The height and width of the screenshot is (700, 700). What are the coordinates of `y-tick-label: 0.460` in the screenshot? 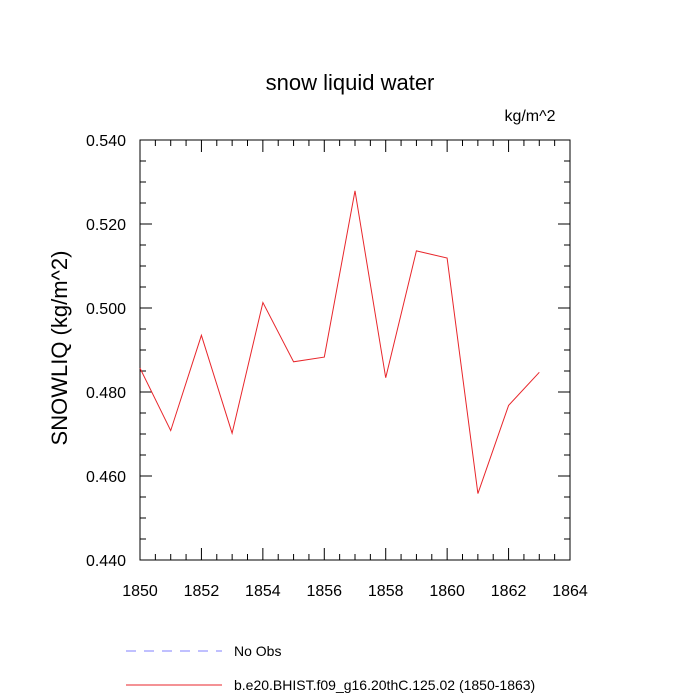 It's located at (106, 477).